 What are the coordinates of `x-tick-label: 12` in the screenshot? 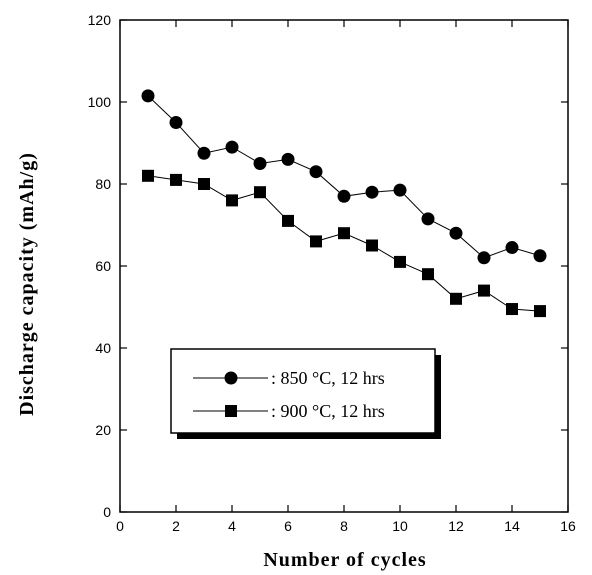 It's located at (456, 526).